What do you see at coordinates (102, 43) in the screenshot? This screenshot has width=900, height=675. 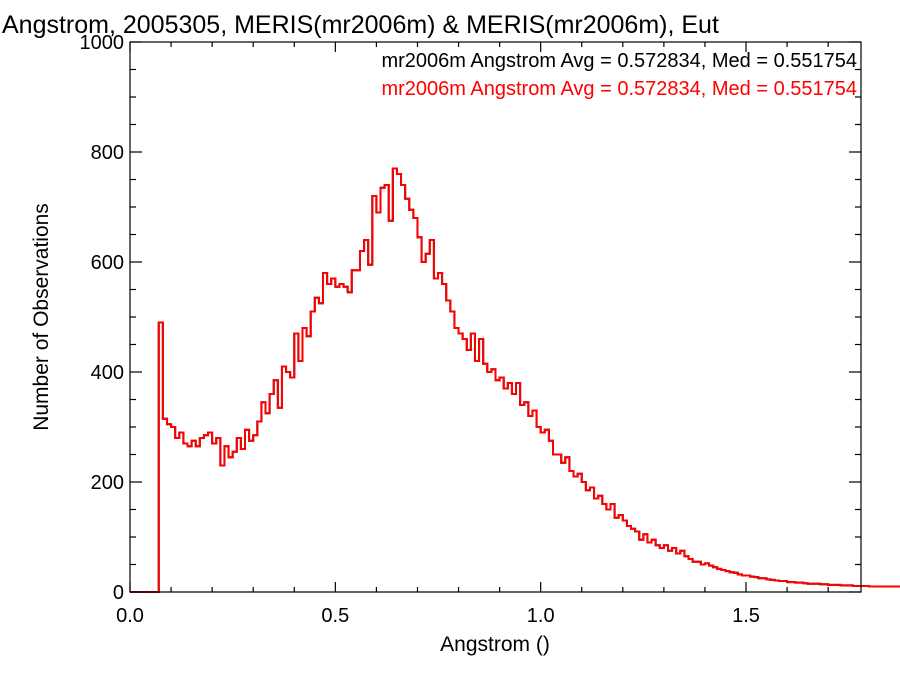 I see `y-tick-label: 1000` at bounding box center [102, 43].